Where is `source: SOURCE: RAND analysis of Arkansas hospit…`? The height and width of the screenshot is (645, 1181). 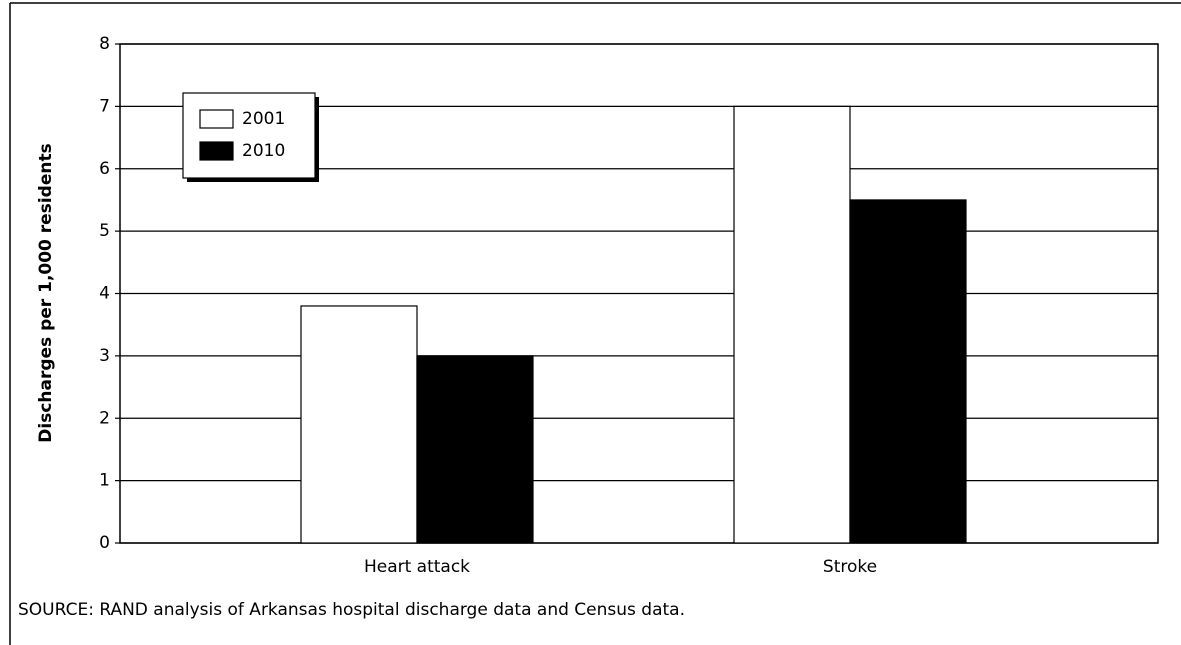 source: SOURCE: RAND analysis of Arkansas hospit… is located at coordinates (351, 610).